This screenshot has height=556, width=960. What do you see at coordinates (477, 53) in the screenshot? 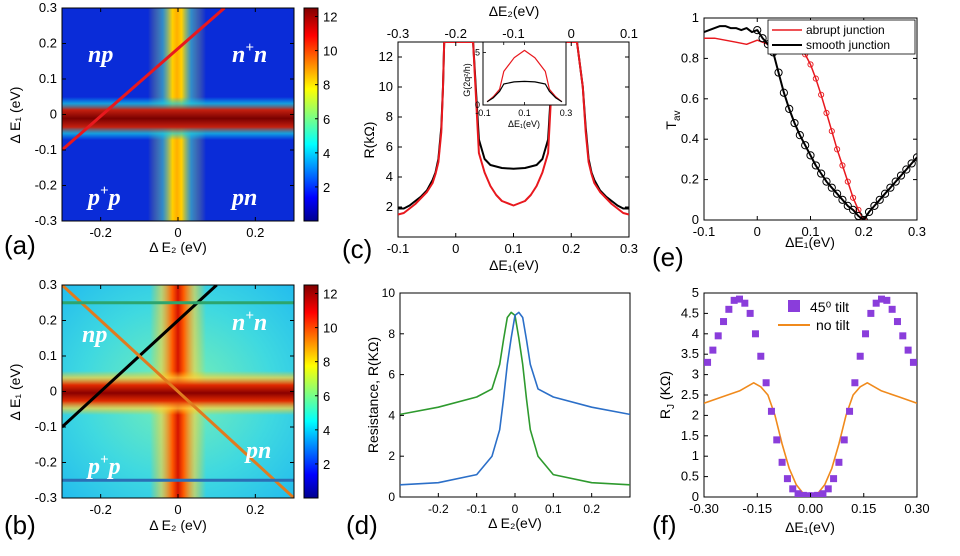
I see `inset-y-tick-label: 5` at bounding box center [477, 53].